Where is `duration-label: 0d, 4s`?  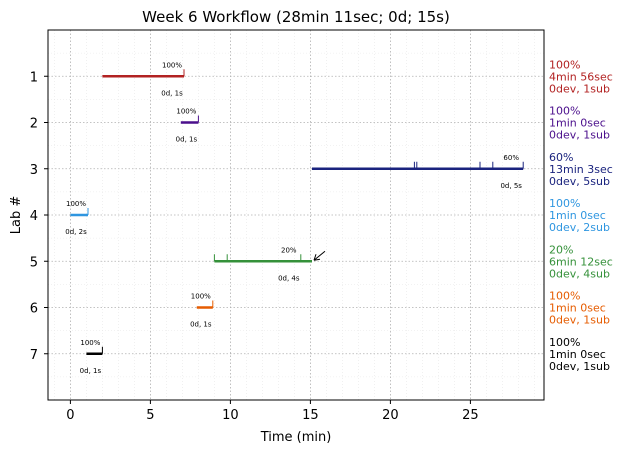
duration-label: 0d, 4s is located at coordinates (289, 278).